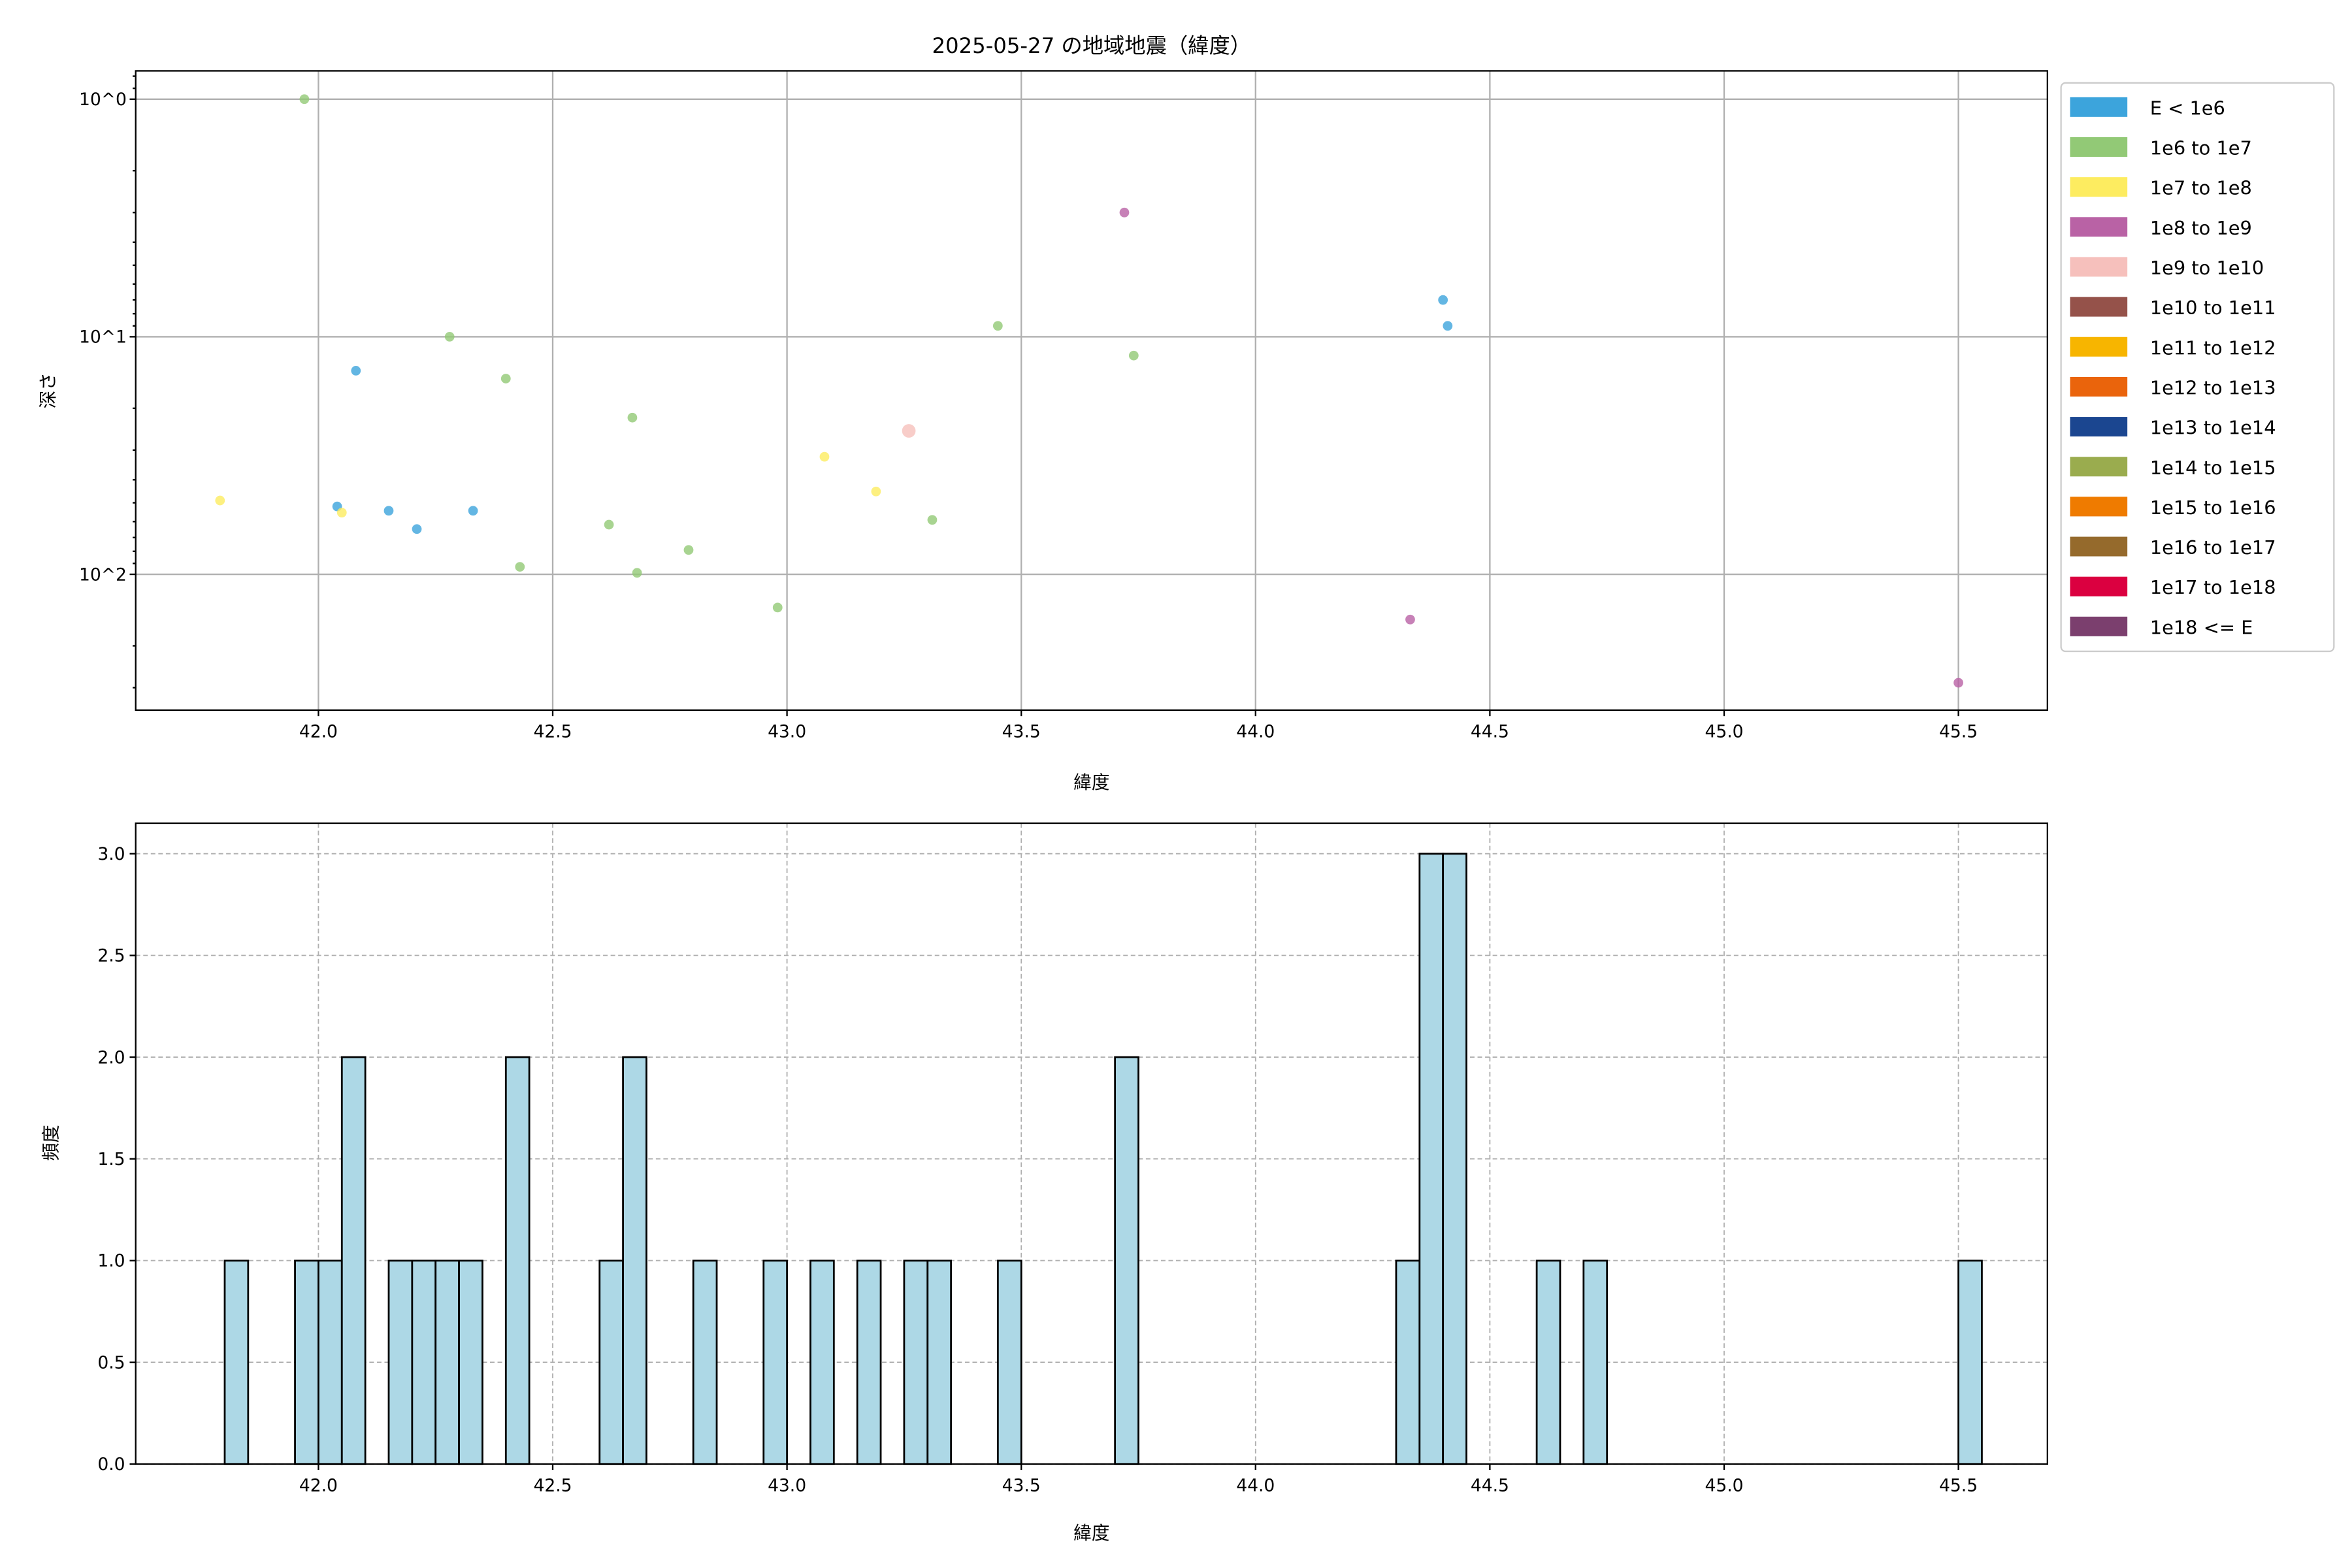  Describe the element at coordinates (2213, 428) in the screenshot. I see `legend-label: 1e13 to 1e14` at that location.